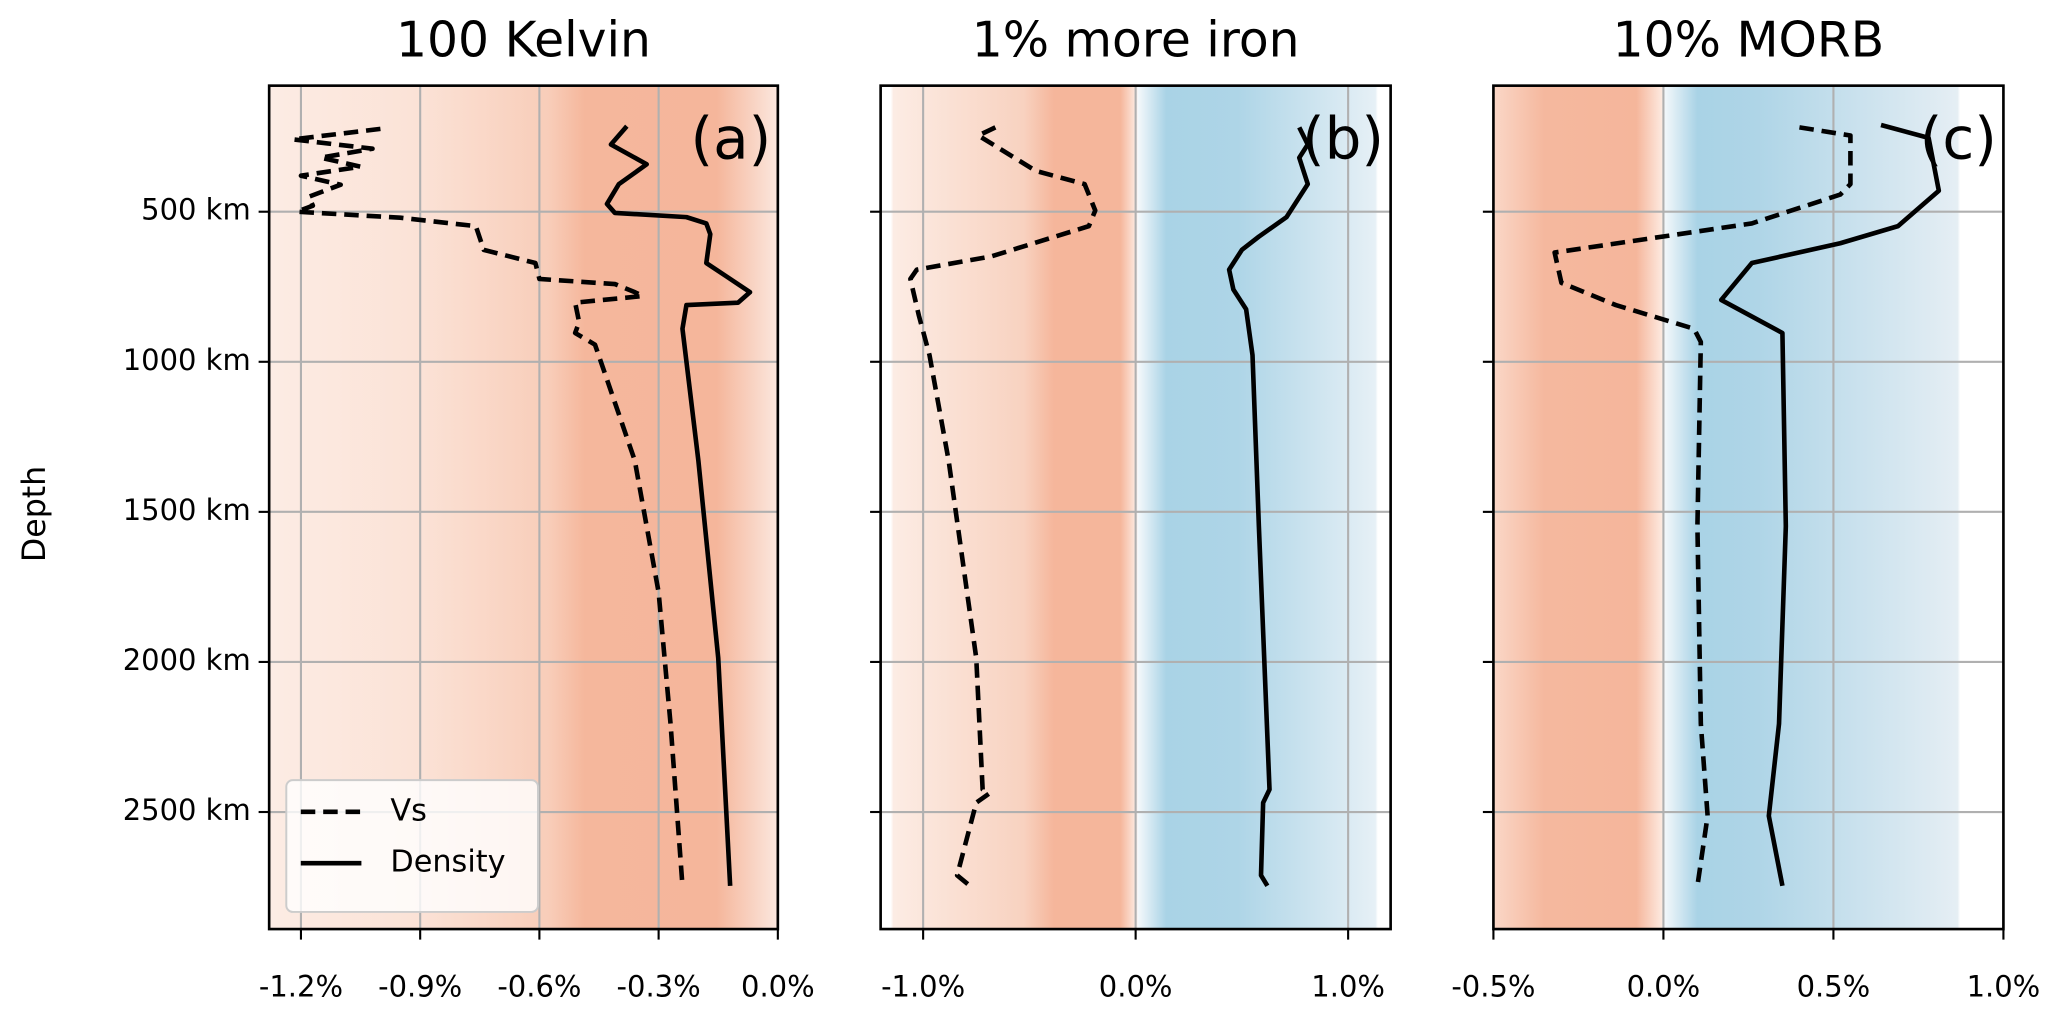 The width and height of the screenshot is (2067, 1020). Describe the element at coordinates (196, 210) in the screenshot. I see `y-tick-label: 500 km` at that location.